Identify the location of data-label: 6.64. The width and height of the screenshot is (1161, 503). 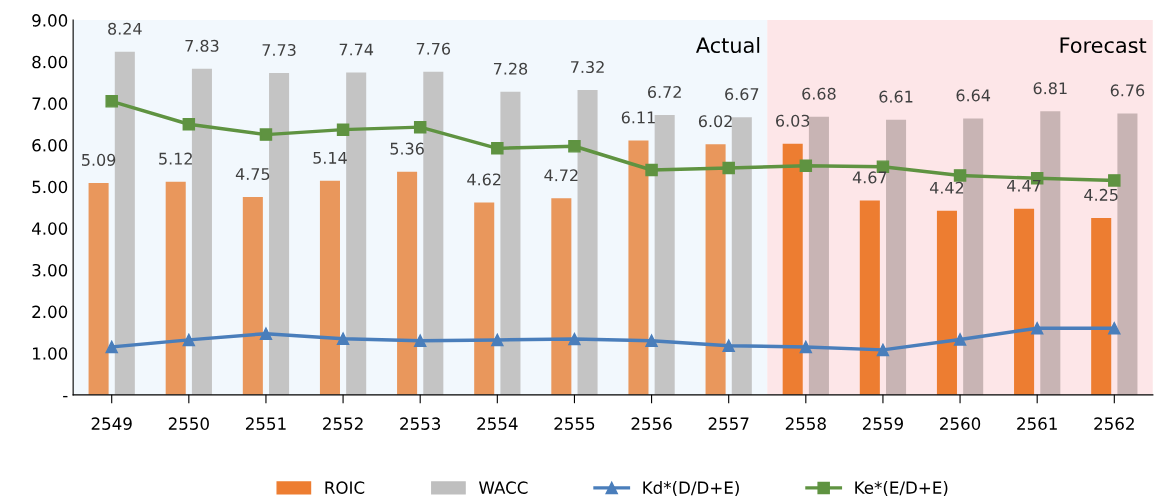
(973, 95).